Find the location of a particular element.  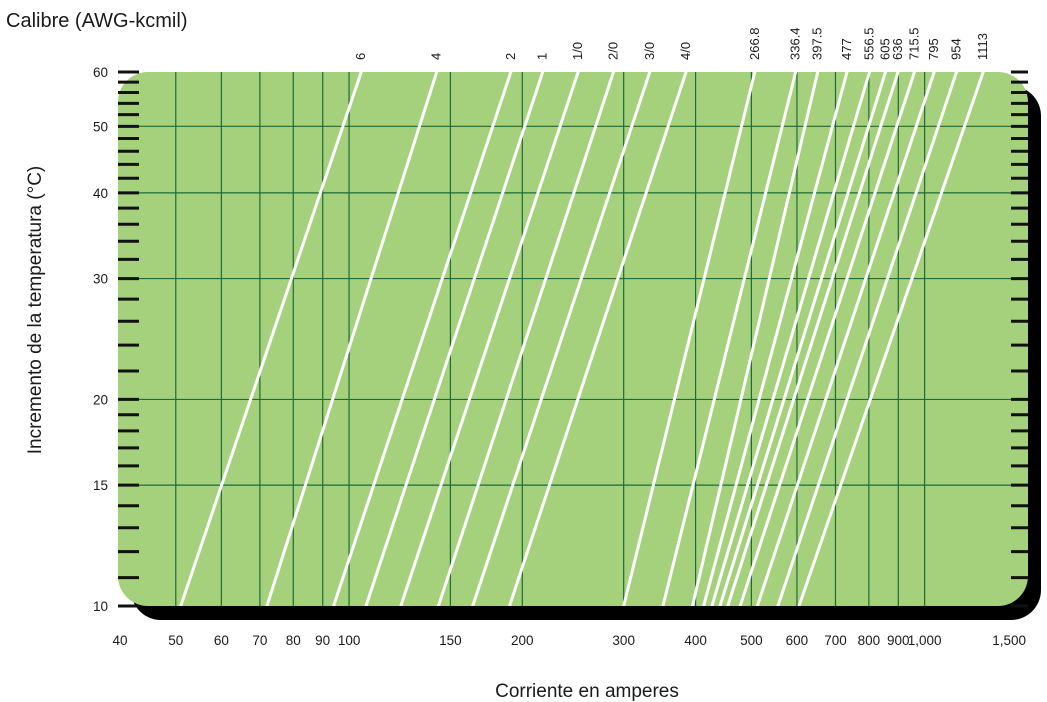

y-tick-label: 60 is located at coordinates (100, 72).